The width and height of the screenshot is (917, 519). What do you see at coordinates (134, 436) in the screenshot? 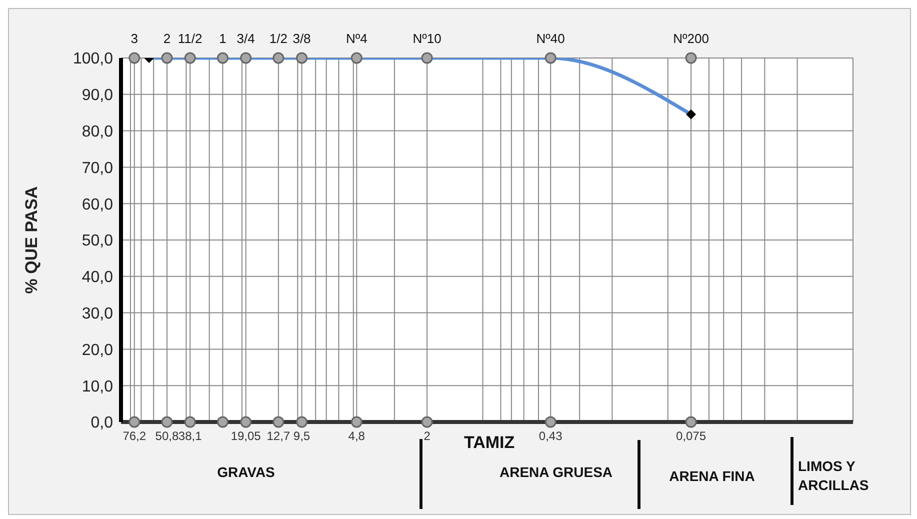
I see `x-tick-label: 76,2` at bounding box center [134, 436].